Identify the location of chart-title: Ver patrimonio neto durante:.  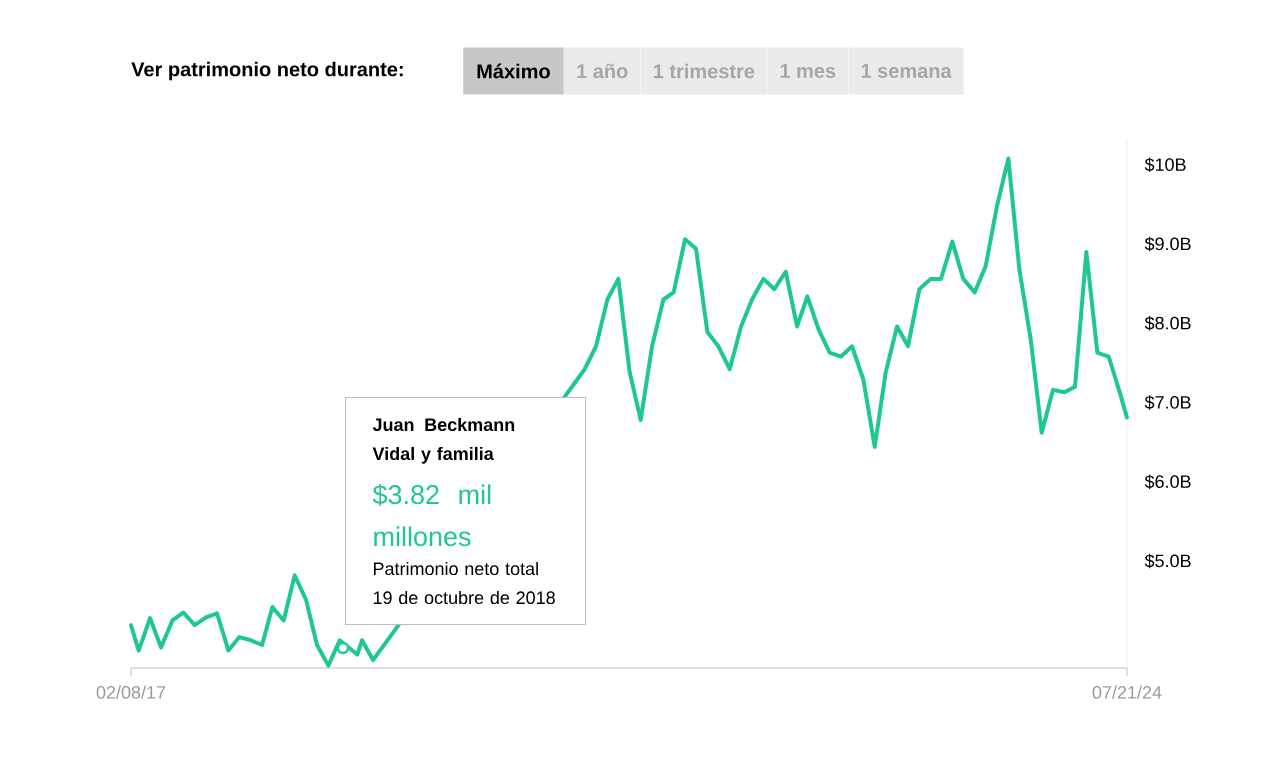
(267, 71).